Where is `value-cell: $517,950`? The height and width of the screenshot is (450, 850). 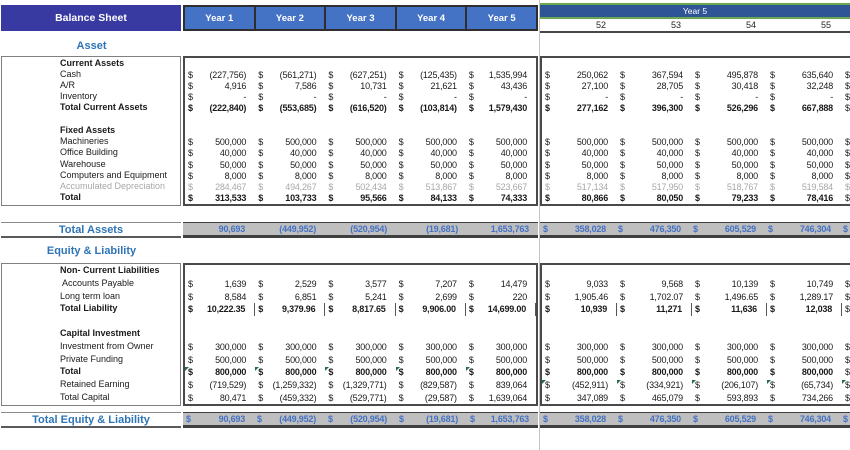
value-cell: $517,950 is located at coordinates (654, 186).